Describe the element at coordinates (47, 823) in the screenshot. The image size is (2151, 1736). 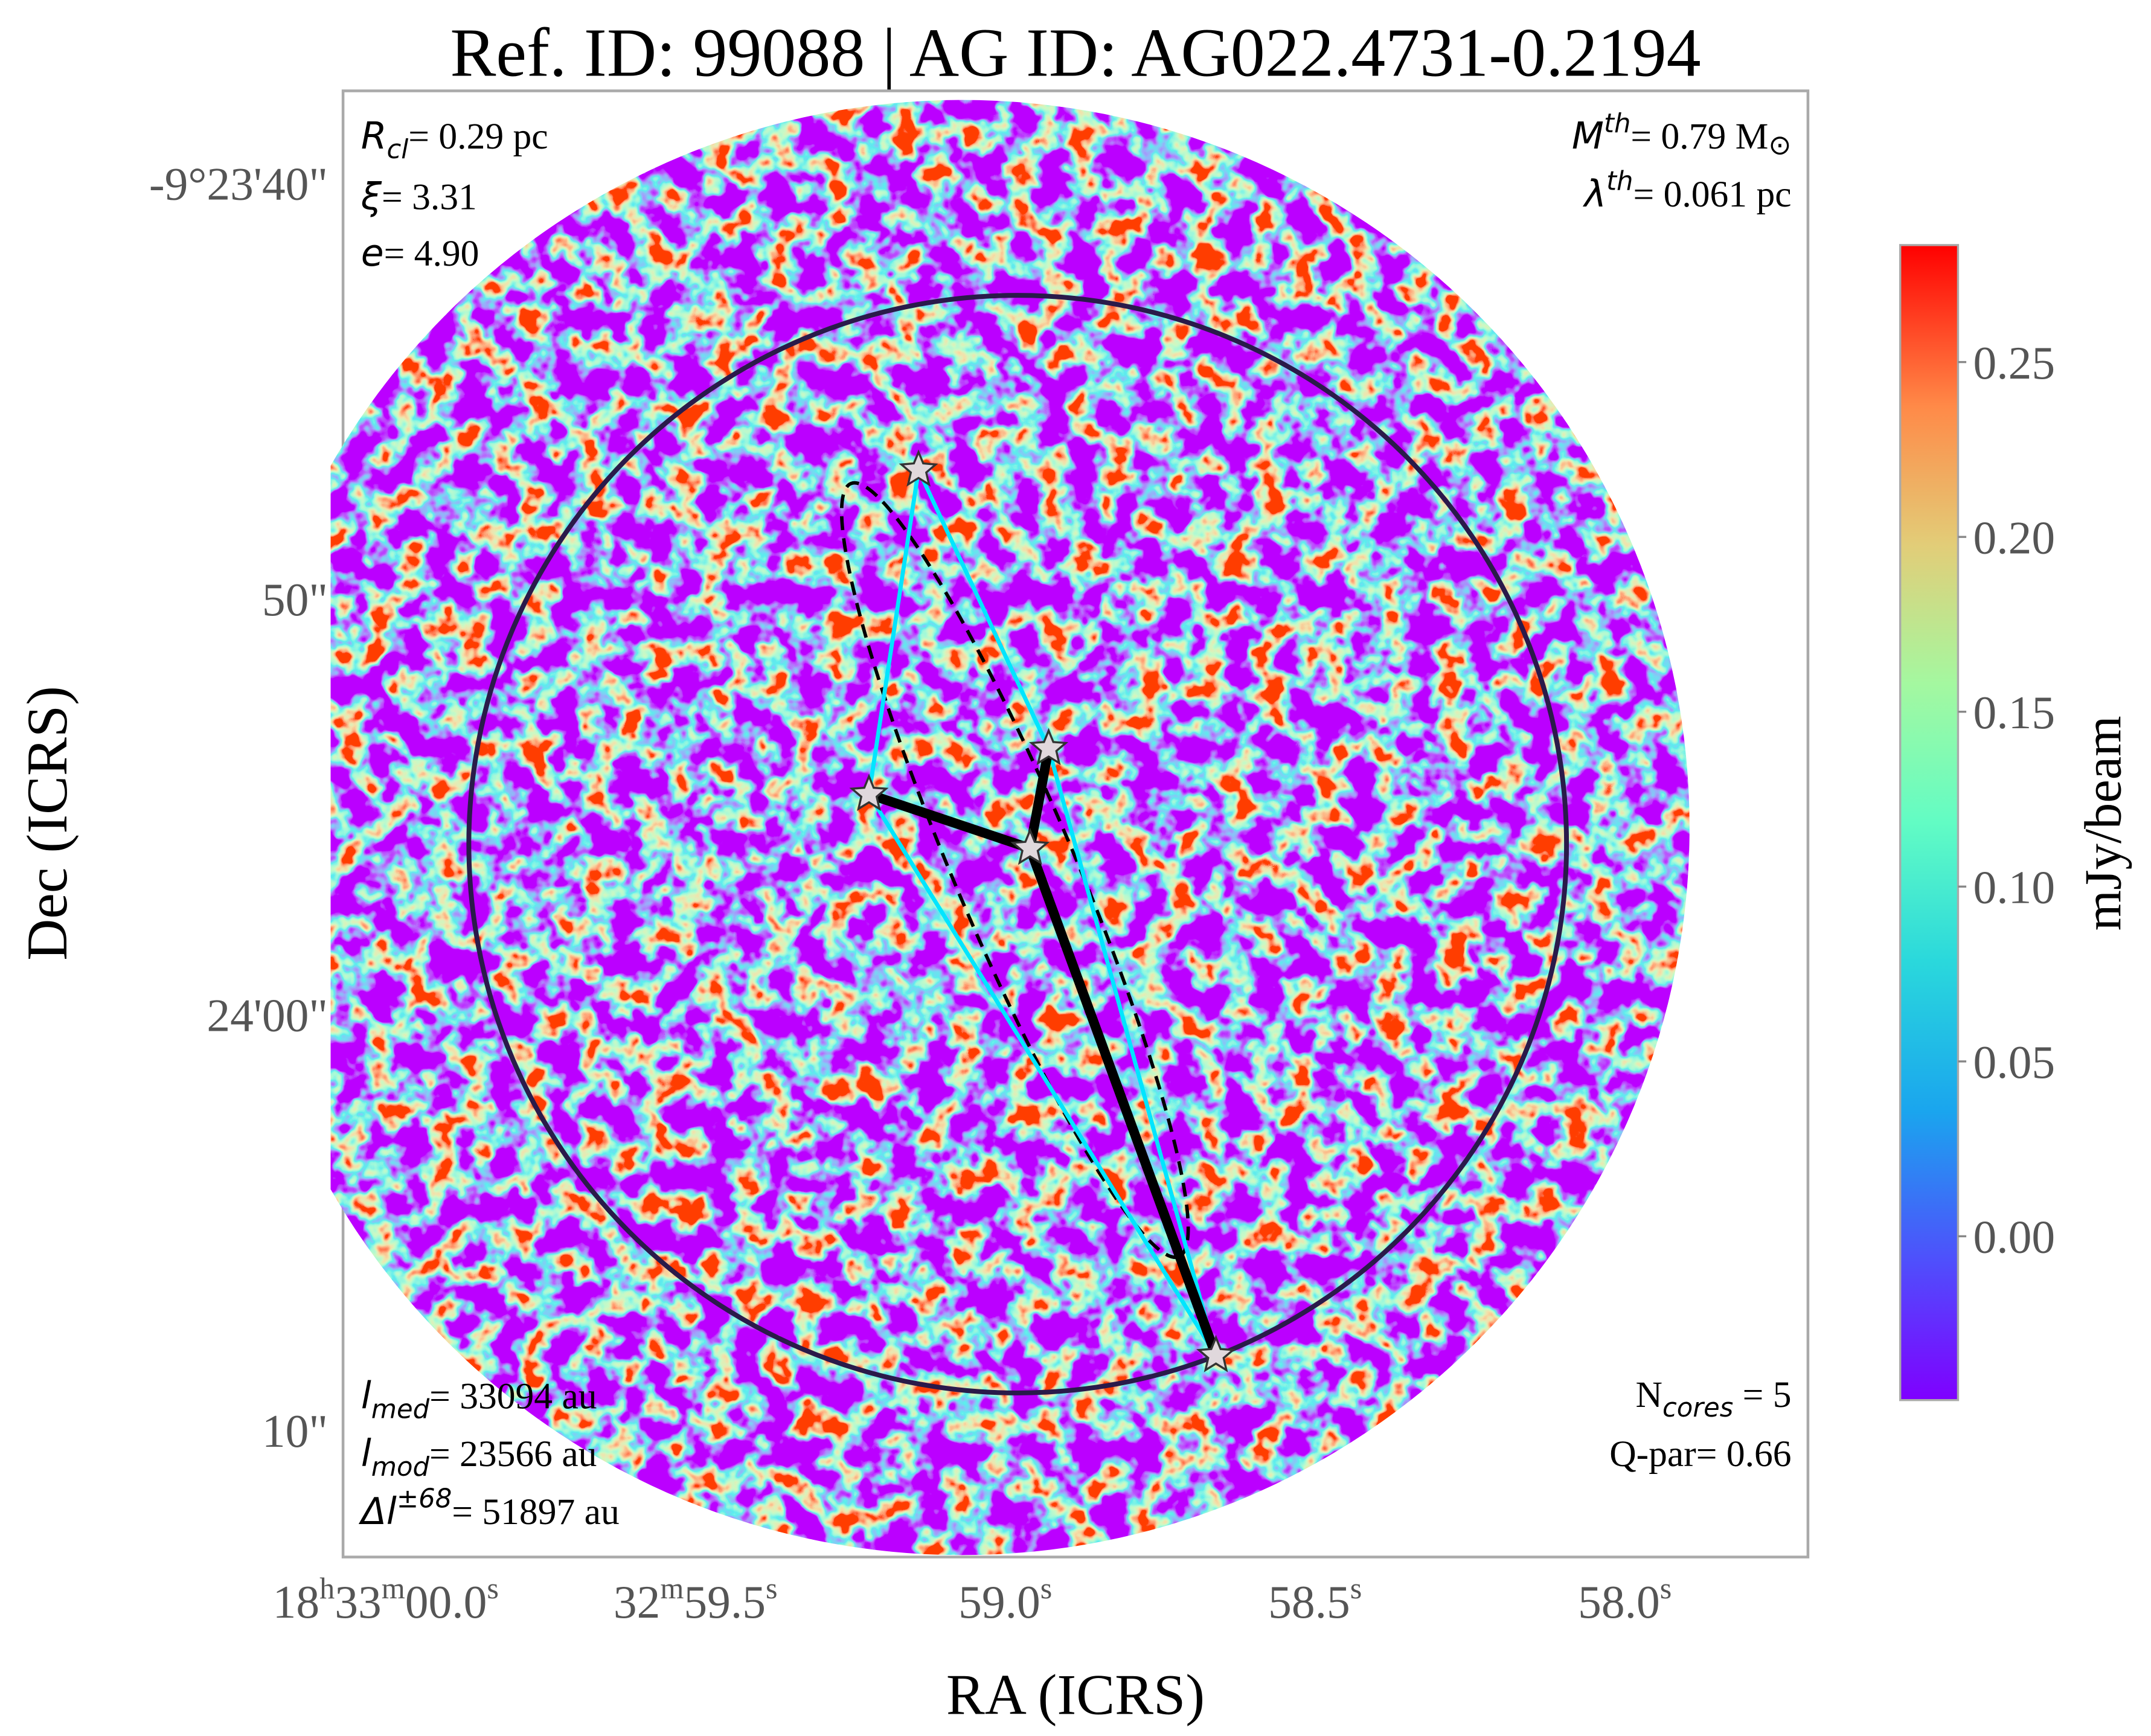
I see `y-axis-label: Dec (ICRS)` at that location.